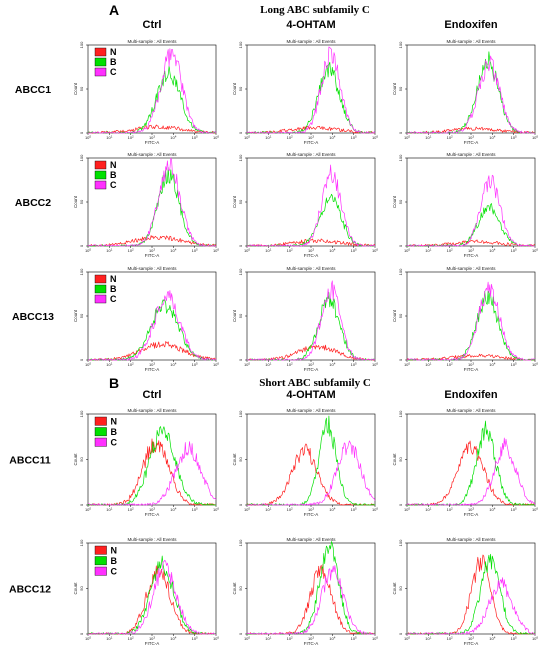 Image resolution: width=550 pixels, height=645 pixels. I want to click on column-header: Endoxifen, so click(470, 395).